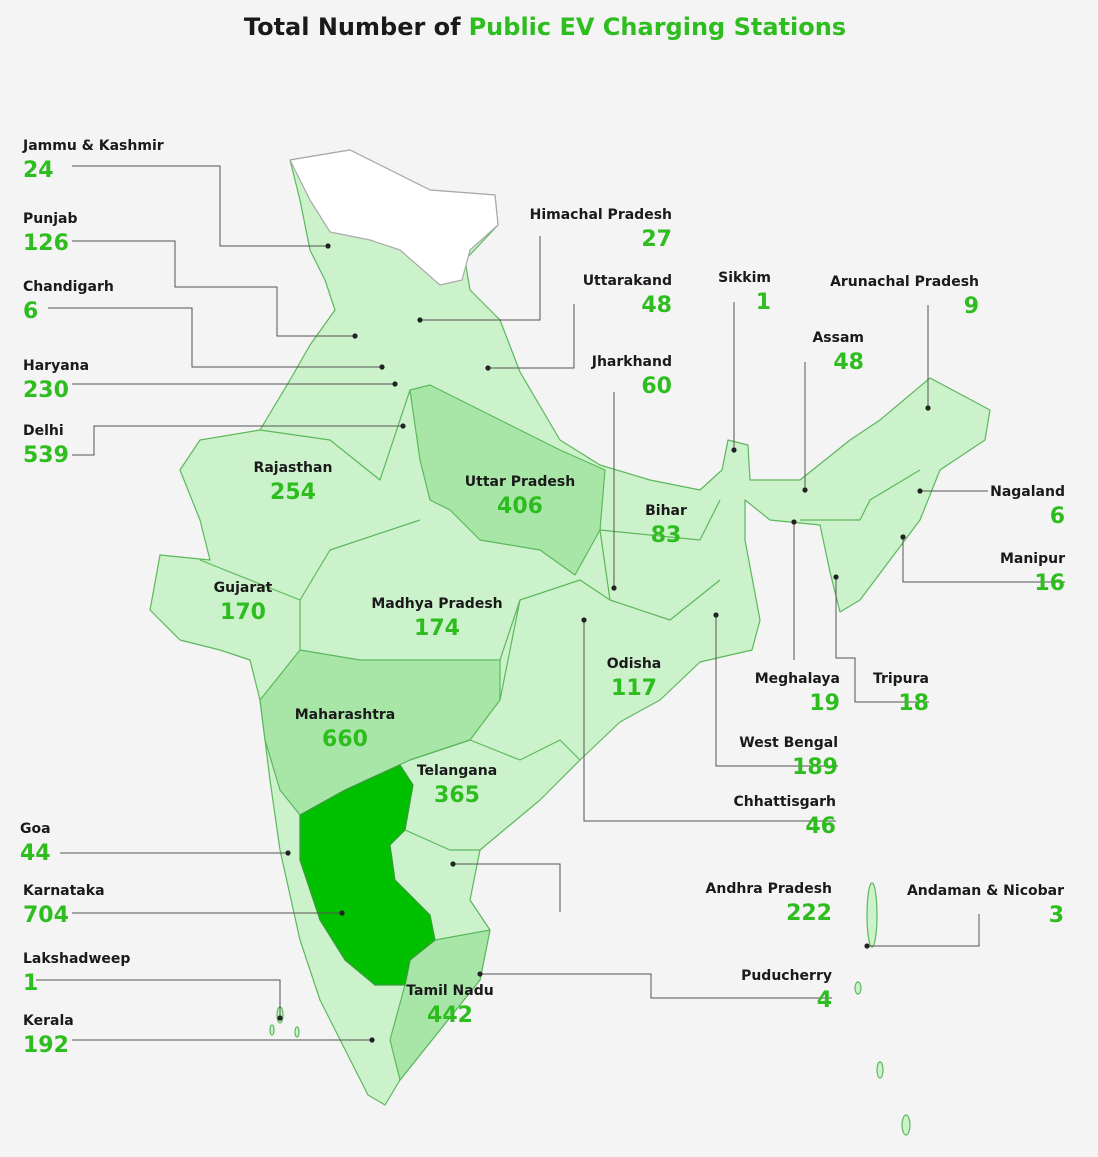 The image size is (1098, 1157). I want to click on region-value: 60, so click(656, 386).